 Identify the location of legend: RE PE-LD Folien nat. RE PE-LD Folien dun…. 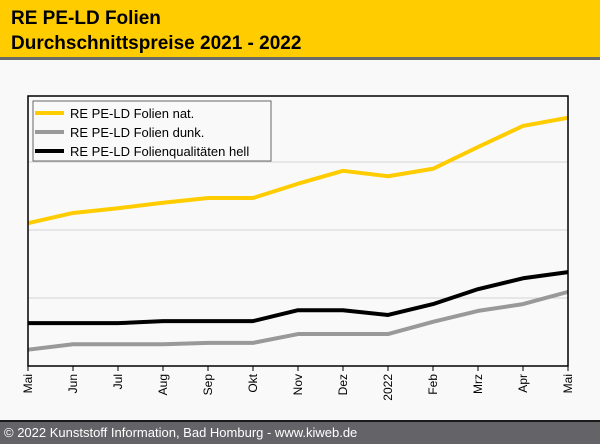
(152, 131).